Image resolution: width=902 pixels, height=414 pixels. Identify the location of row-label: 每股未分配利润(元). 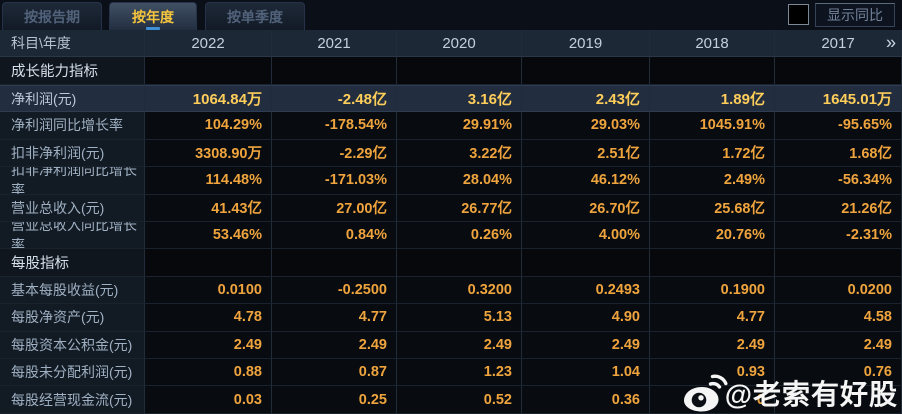
(72, 373).